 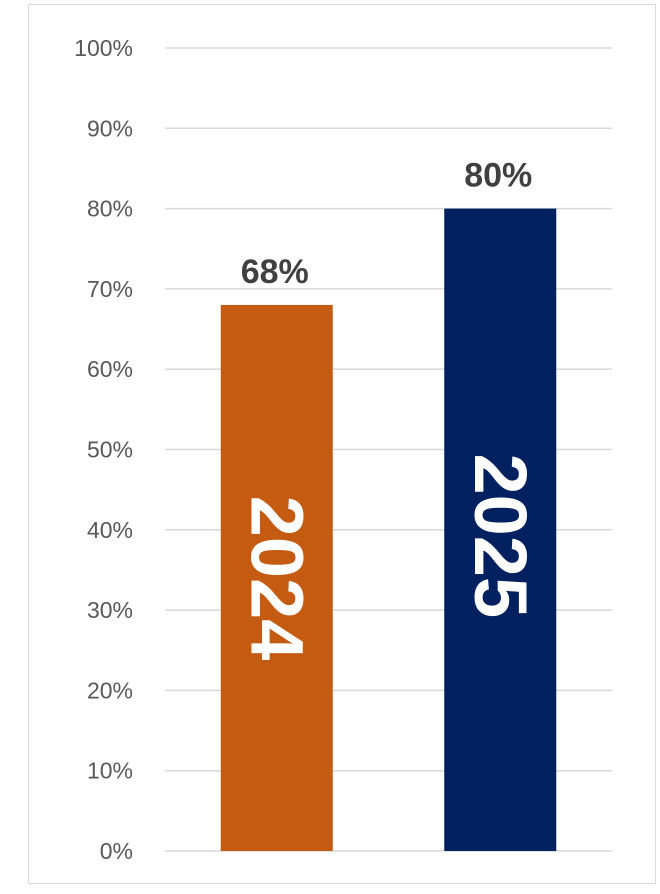 I want to click on category-label-2025: 2025, so click(x=500, y=535).